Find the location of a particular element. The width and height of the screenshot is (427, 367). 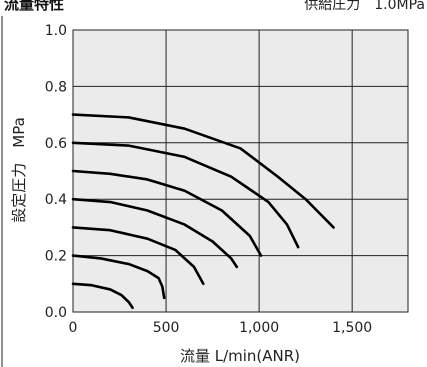

x-tick-label-2: 1,000 is located at coordinates (259, 328).